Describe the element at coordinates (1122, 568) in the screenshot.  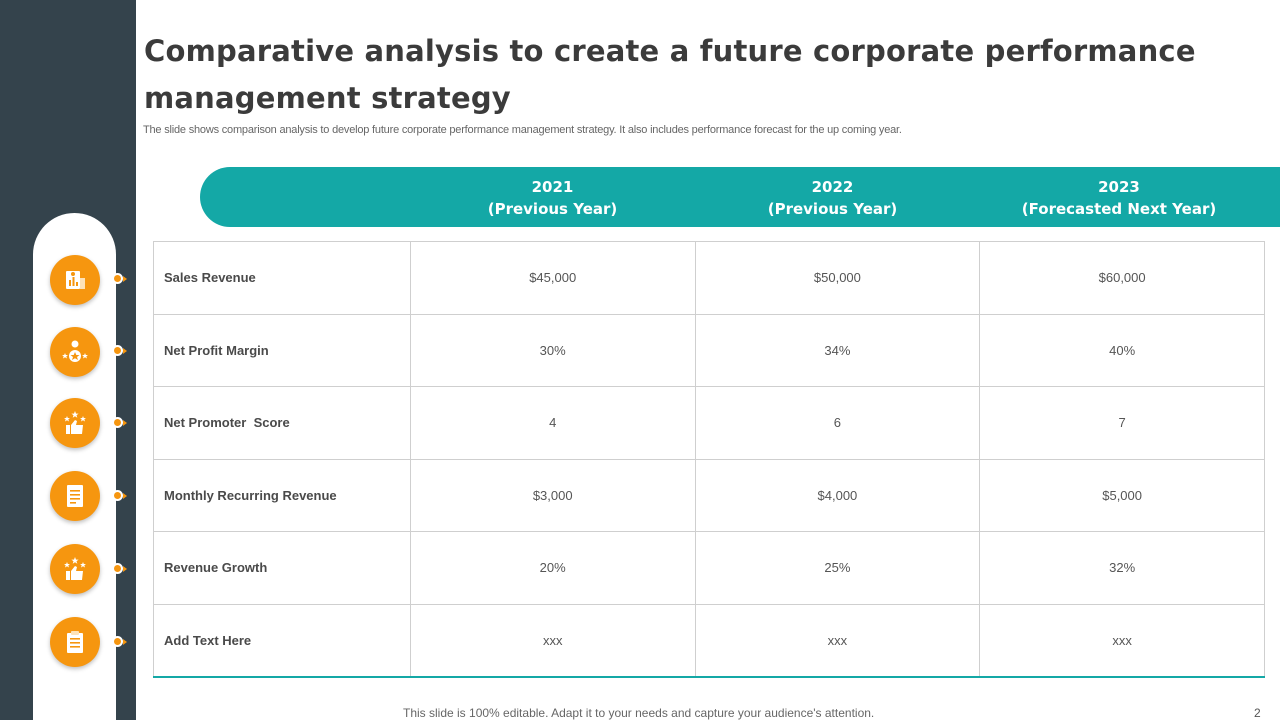
I see `table-cell: 32%` at that location.